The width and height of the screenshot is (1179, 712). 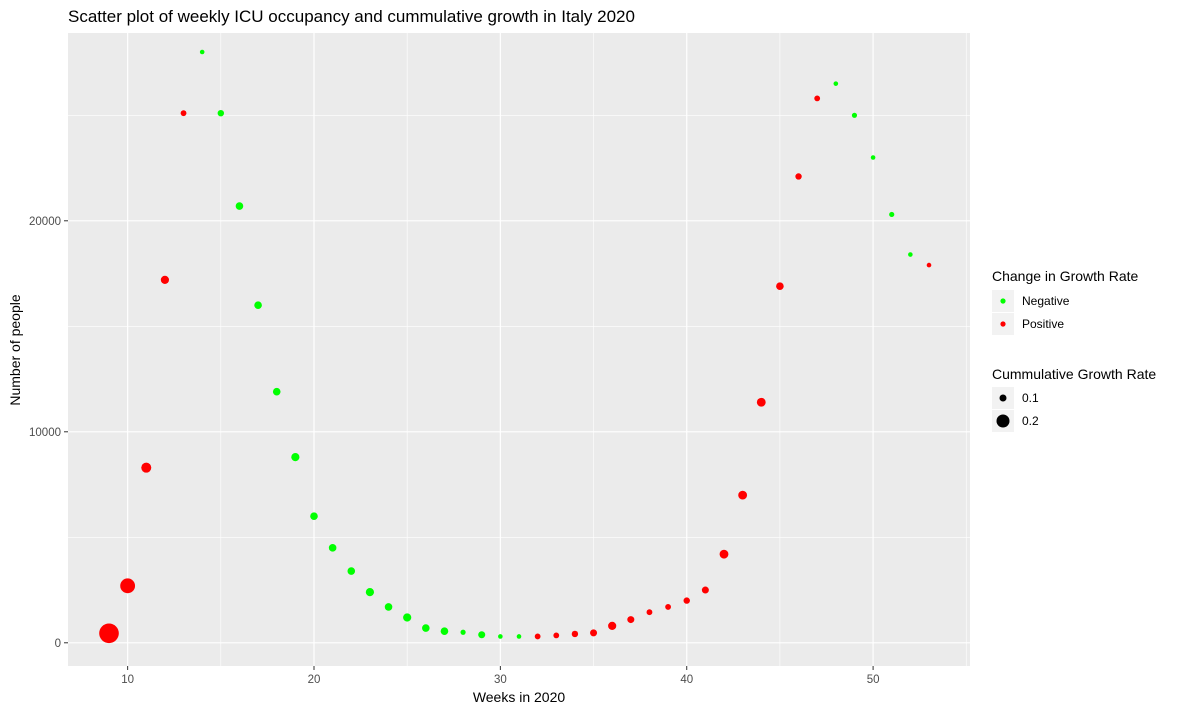 I want to click on legend-label-positive: Positive, so click(x=1043, y=324).